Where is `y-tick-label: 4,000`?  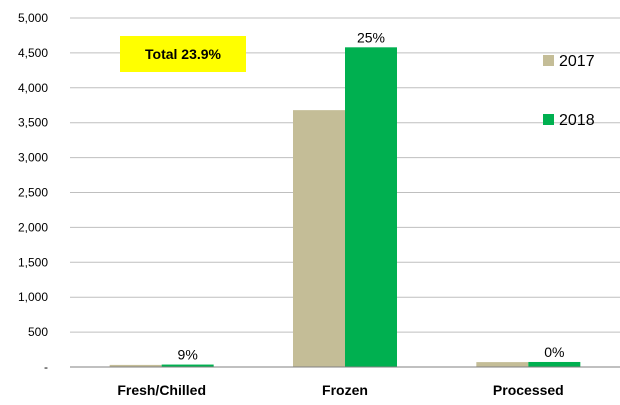 y-tick-label: 4,000 is located at coordinates (33, 88).